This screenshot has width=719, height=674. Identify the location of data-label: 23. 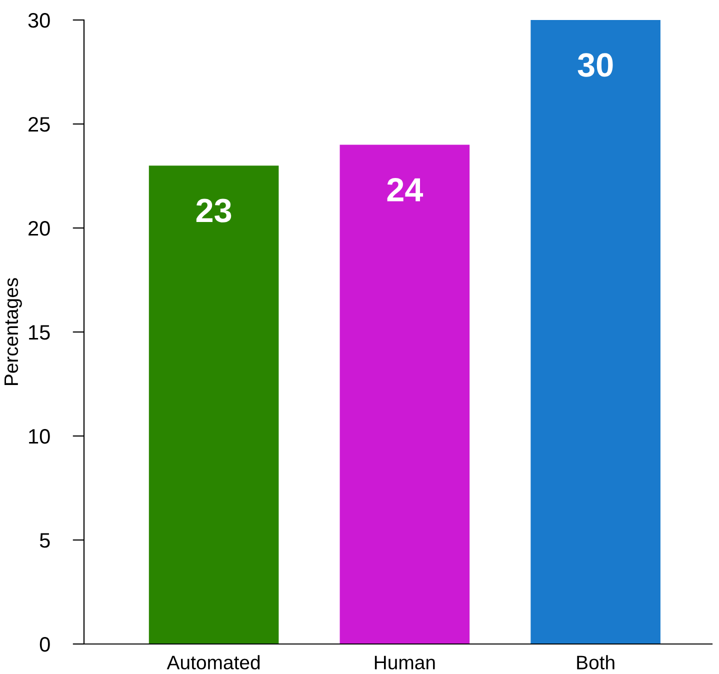
(214, 210).